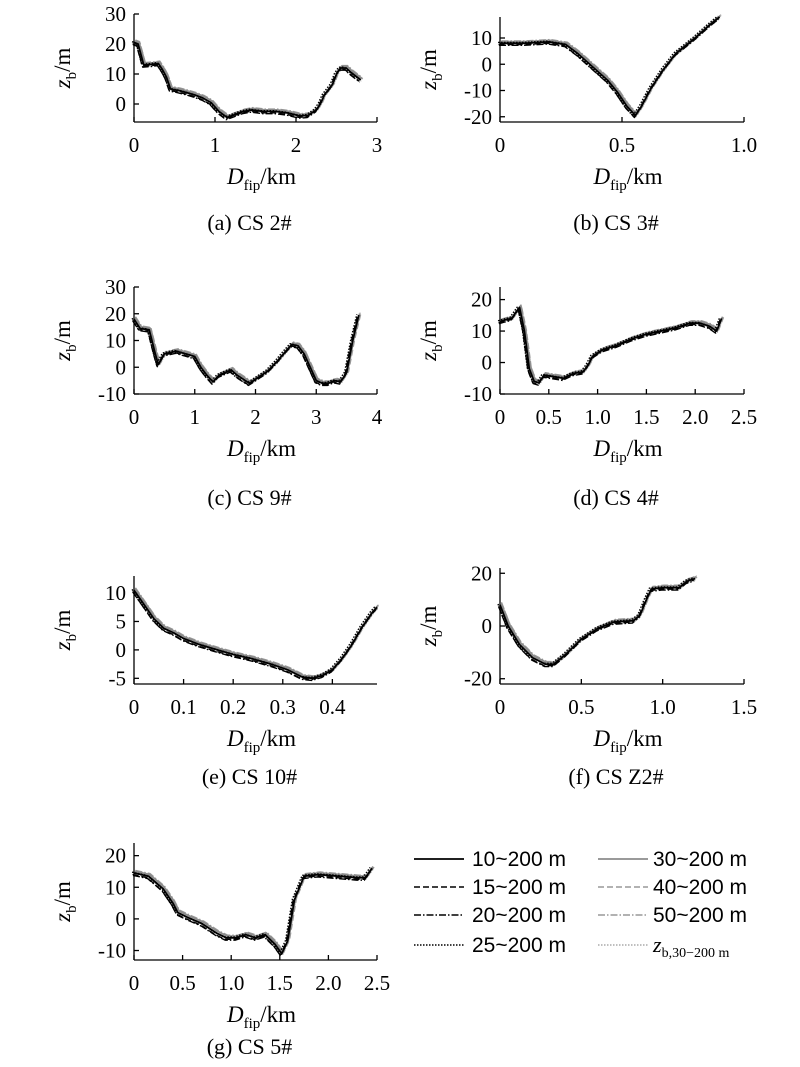 The height and width of the screenshot is (1067, 800). What do you see at coordinates (249, 497) in the screenshot?
I see `panel-caption: (c) CS 9#` at bounding box center [249, 497].